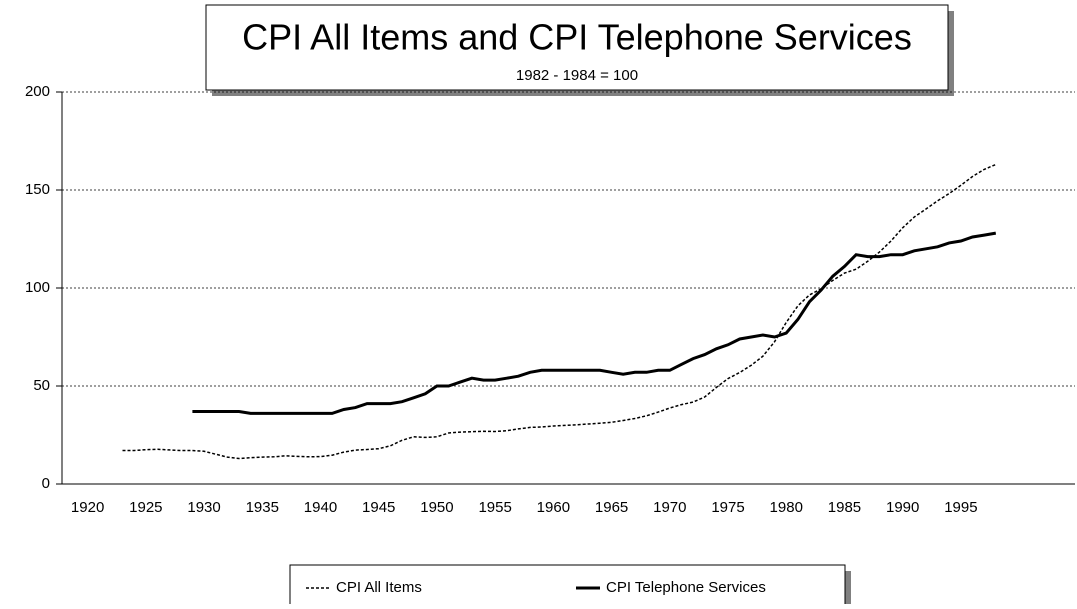  Describe the element at coordinates (320, 507) in the screenshot. I see `x-tick-label: 1940` at that location.